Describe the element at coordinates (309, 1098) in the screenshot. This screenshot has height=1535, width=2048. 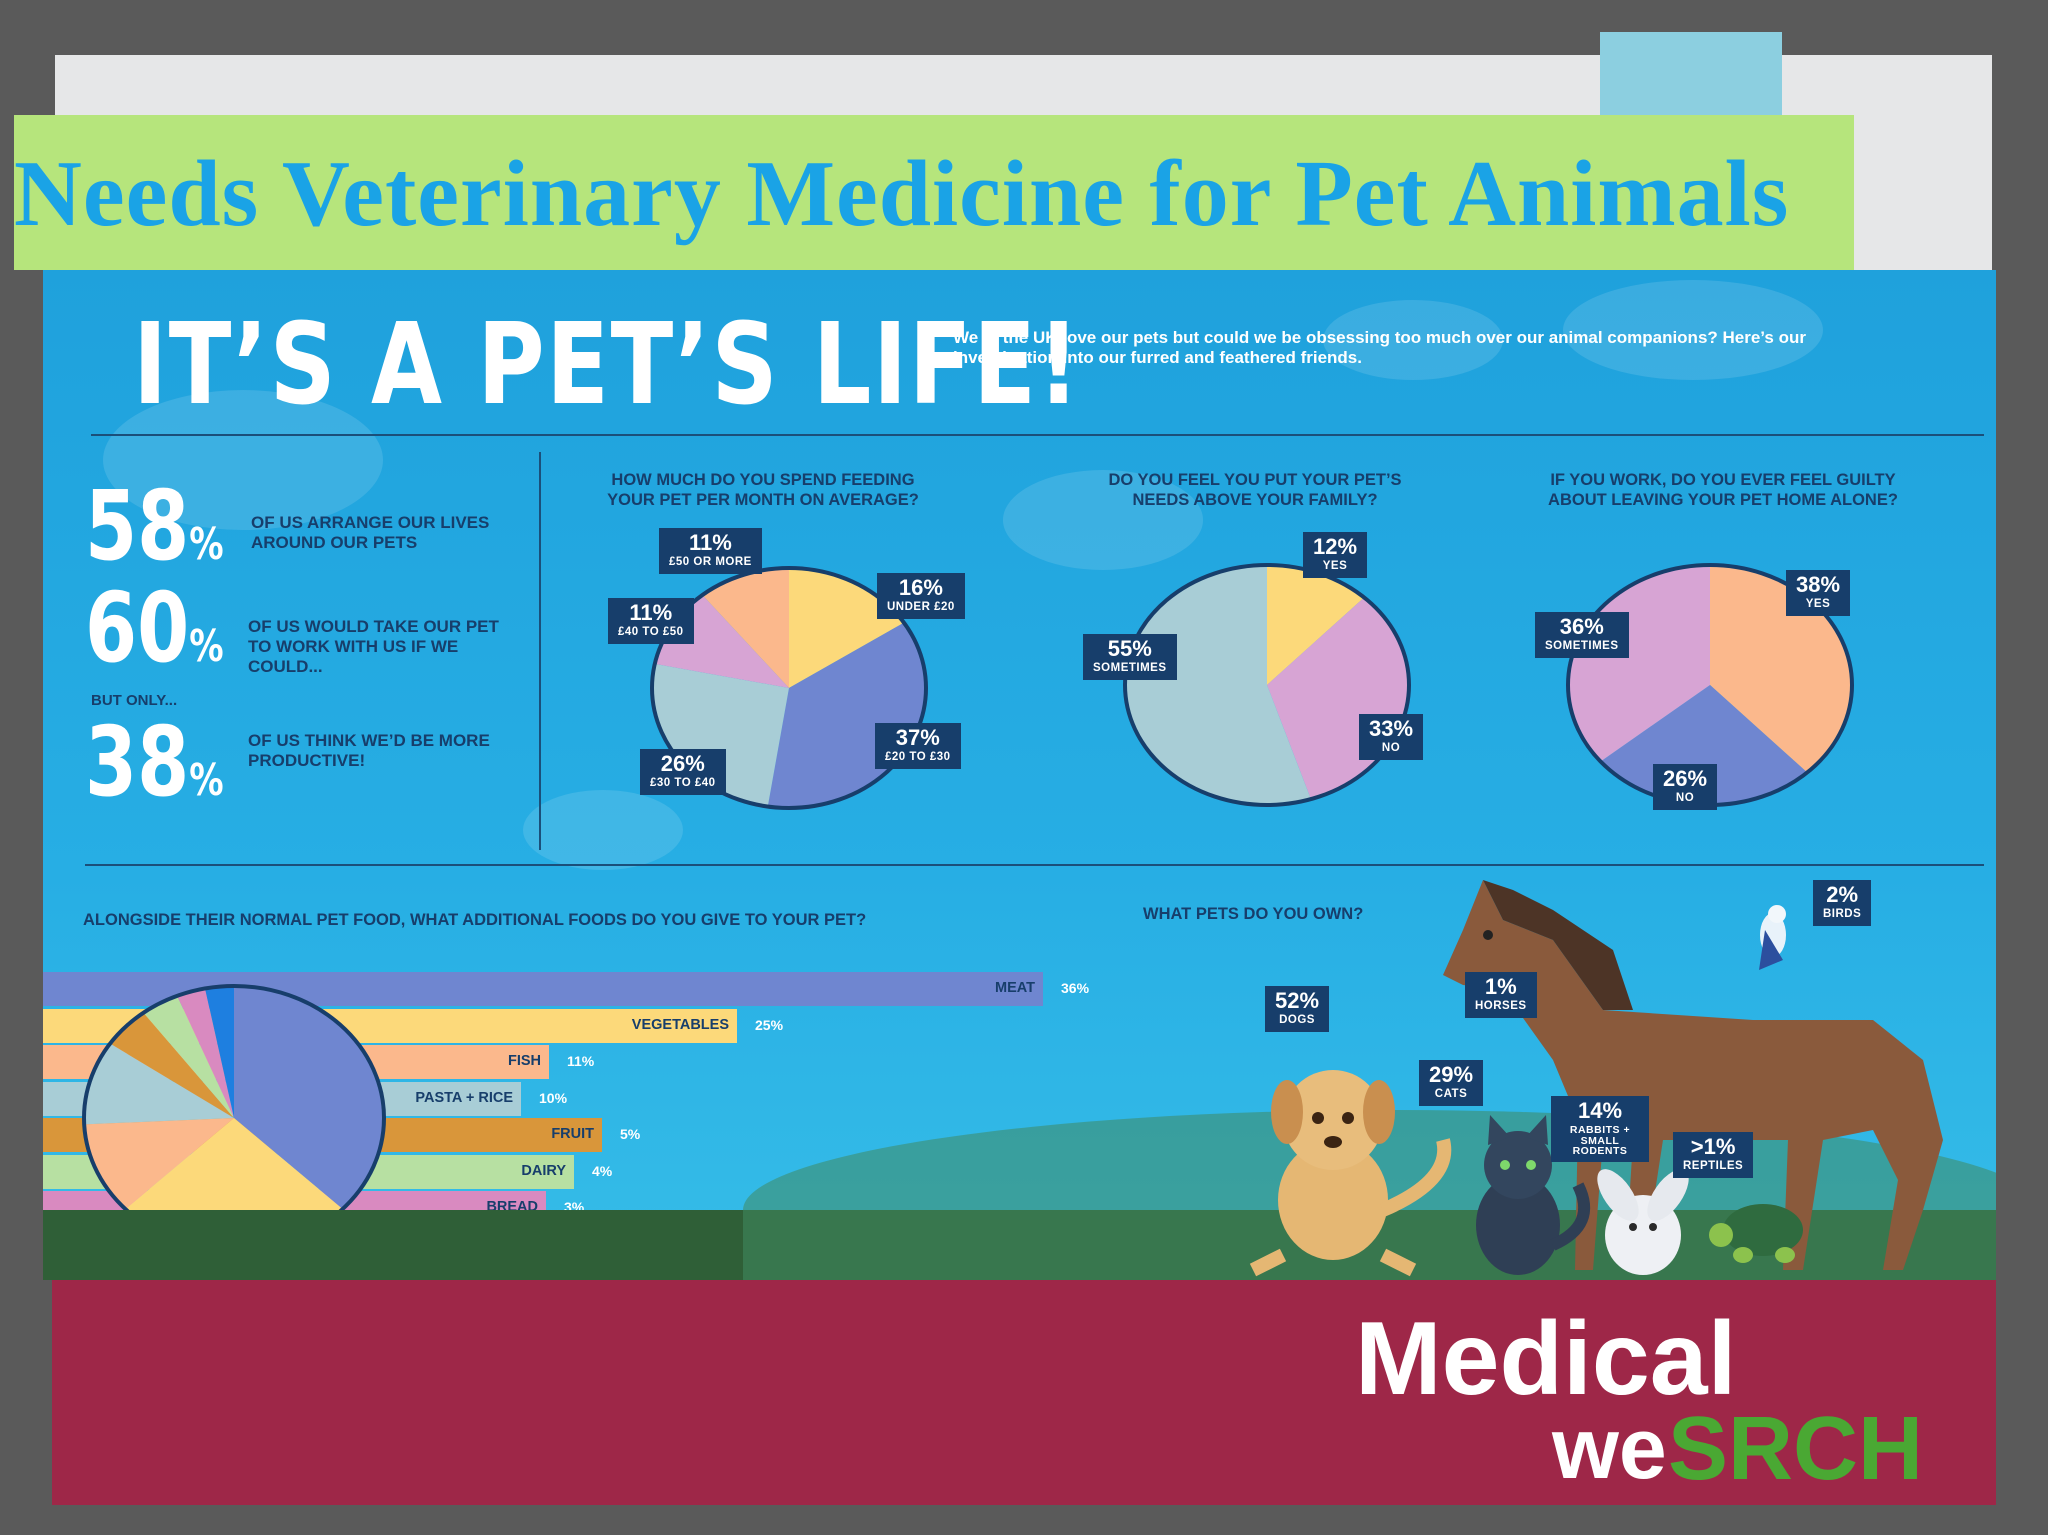
I see `pie-slice-meat` at that location.